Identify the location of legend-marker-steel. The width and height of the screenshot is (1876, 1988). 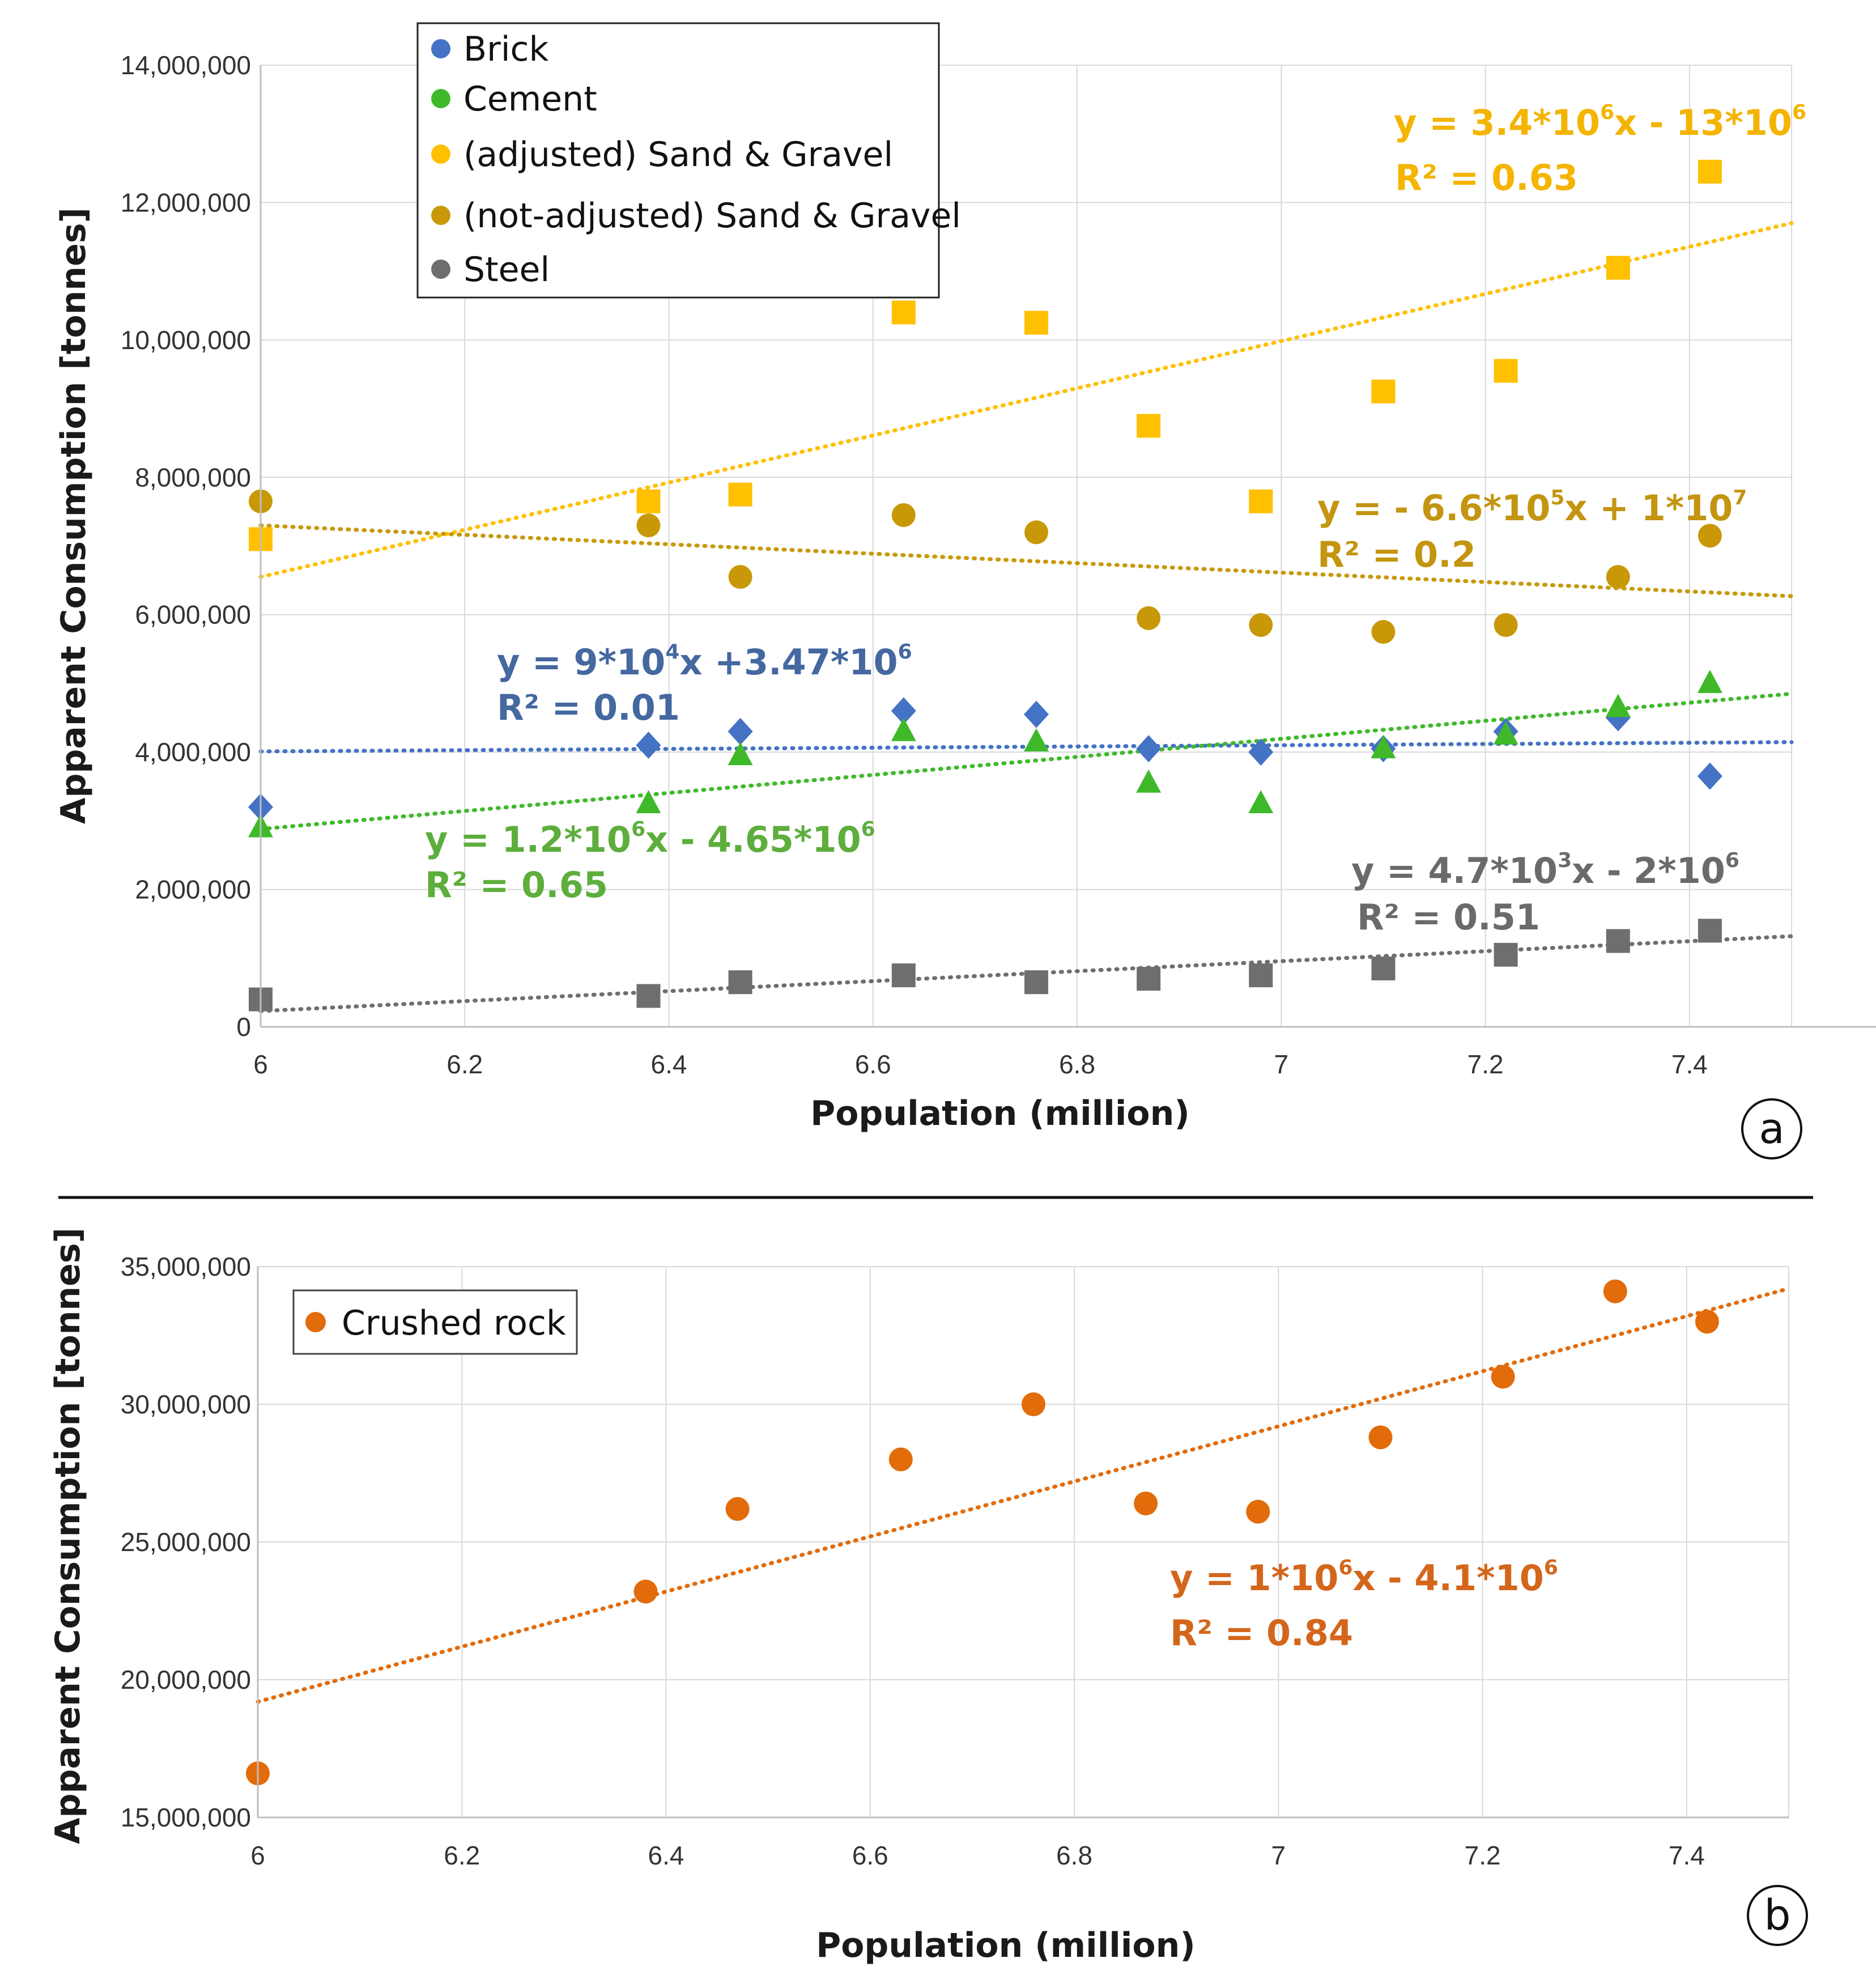
(440, 269).